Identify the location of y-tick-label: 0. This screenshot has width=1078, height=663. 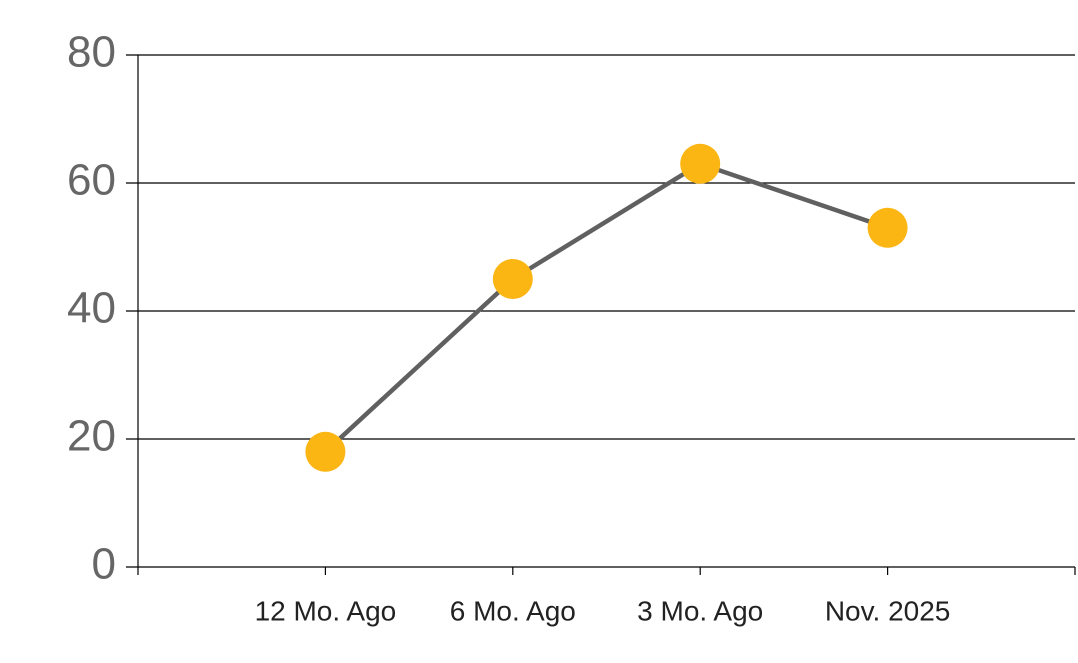
(104, 564).